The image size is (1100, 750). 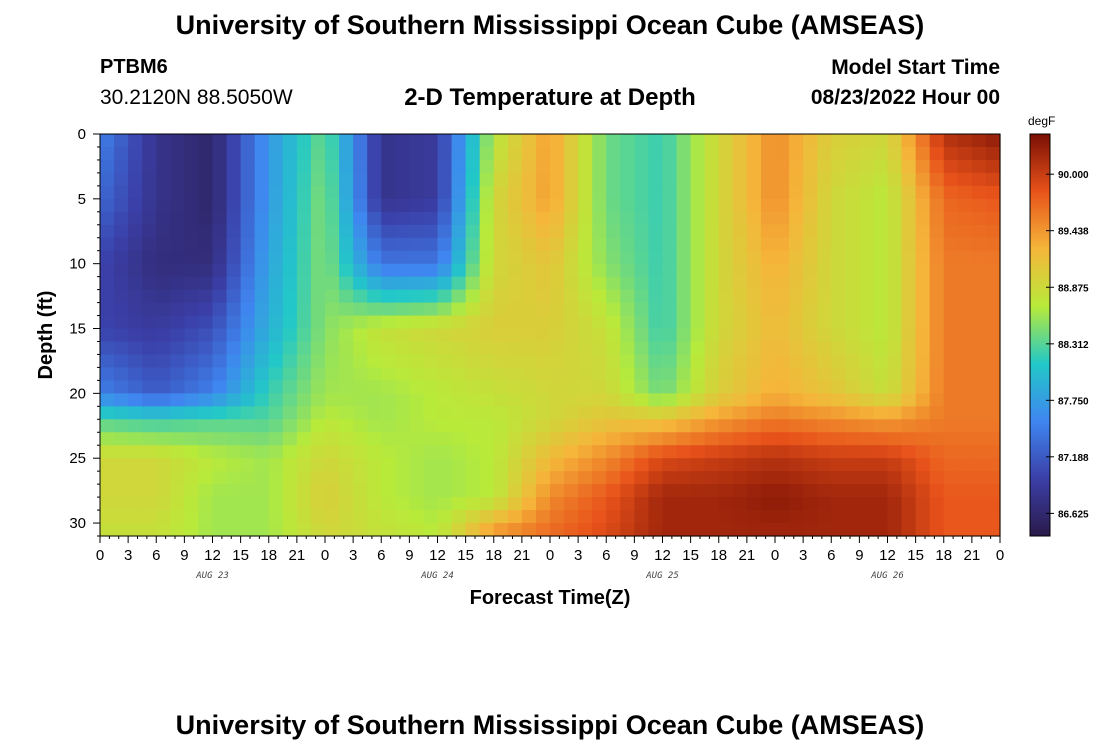 I want to click on x-tick-label: 0, so click(x=1000, y=555).